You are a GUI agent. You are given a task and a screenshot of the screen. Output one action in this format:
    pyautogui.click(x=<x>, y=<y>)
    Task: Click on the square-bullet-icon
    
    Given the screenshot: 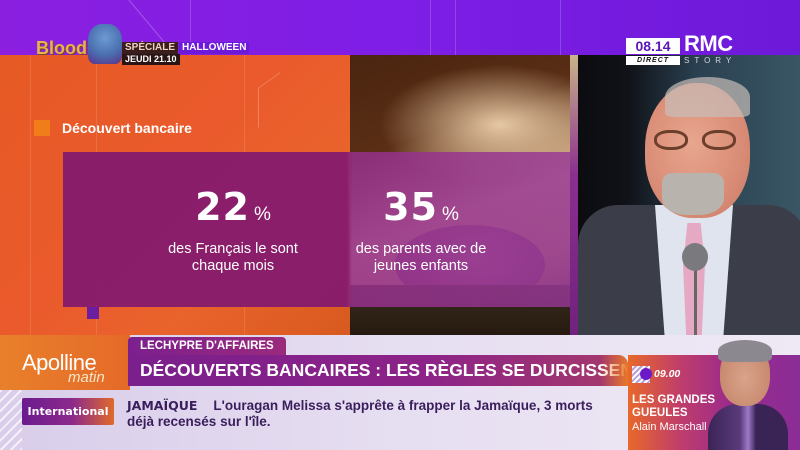 What is the action you would take?
    pyautogui.click(x=42, y=128)
    